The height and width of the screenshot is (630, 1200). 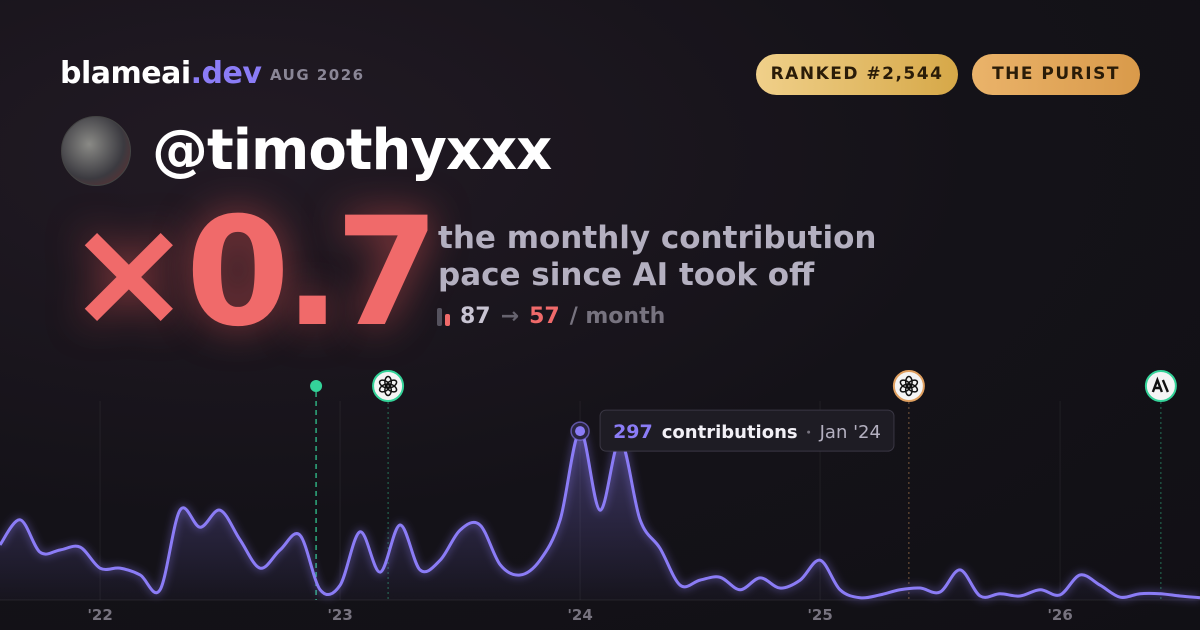 What do you see at coordinates (1056, 74) in the screenshot?
I see `persona-badge: THE PURIST` at bounding box center [1056, 74].